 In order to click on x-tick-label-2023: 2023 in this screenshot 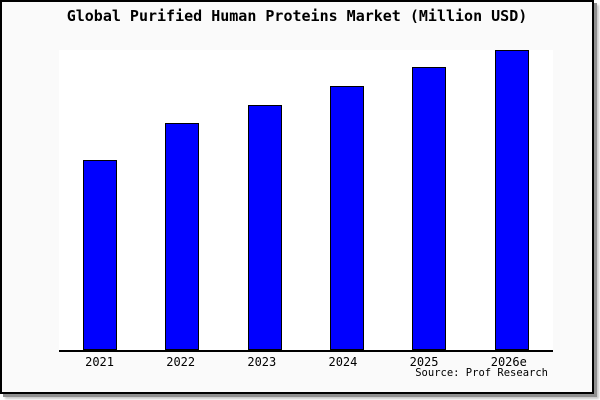, I will do `click(262, 362)`.